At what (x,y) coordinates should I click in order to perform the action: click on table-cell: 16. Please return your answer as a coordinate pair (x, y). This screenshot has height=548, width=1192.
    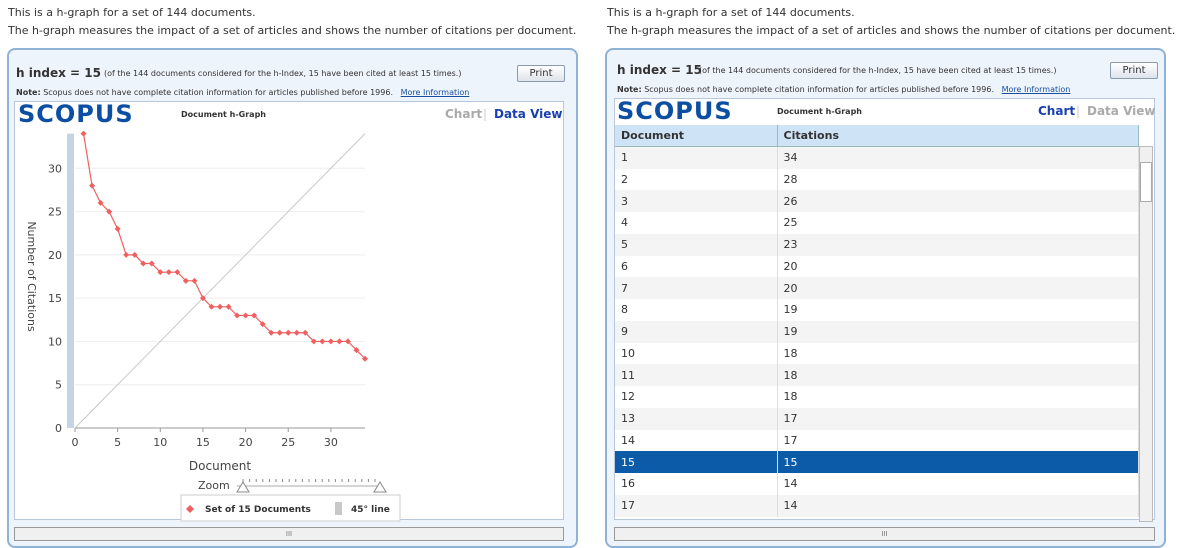
    Looking at the image, I should click on (696, 484).